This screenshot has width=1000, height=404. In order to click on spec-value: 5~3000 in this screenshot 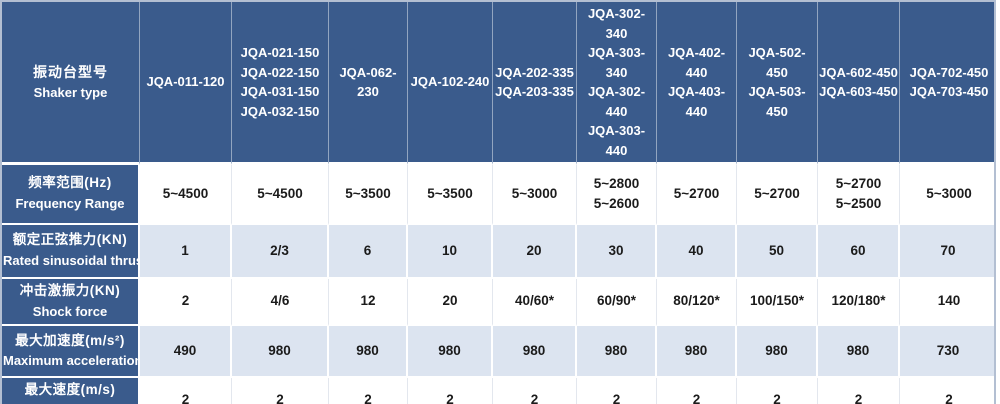, I will do `click(949, 193)`.